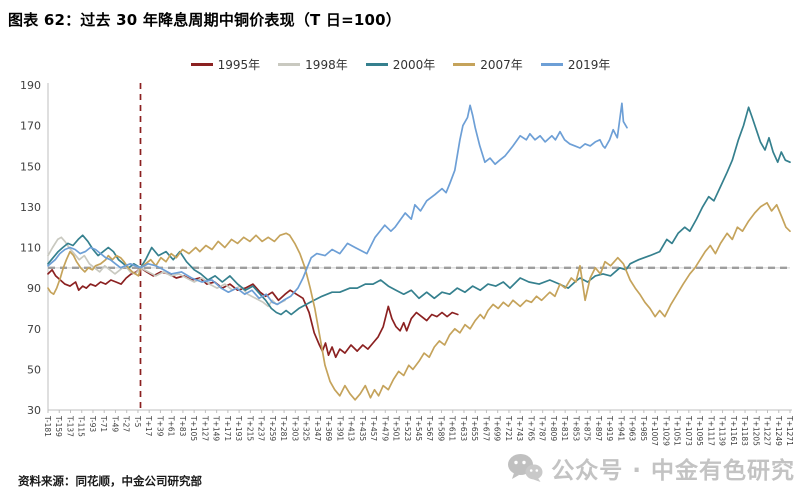 This screenshot has width=801, height=501. I want to click on y-tick-label: 50, so click(34, 369).